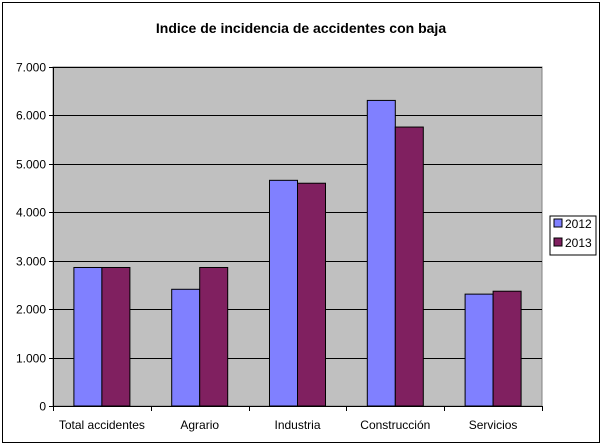 Image resolution: width=603 pixels, height=447 pixels. Describe the element at coordinates (31, 116) in the screenshot. I see `y-tick-label: 6.000` at that location.